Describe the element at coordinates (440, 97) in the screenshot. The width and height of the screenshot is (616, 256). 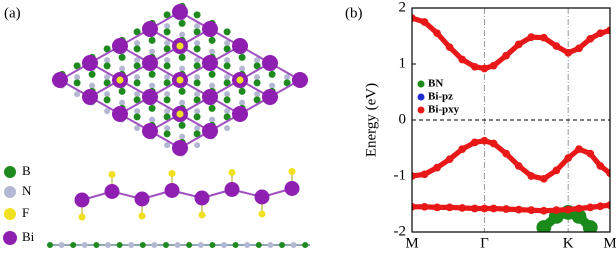
I see `legend-label: Bi-pz` at that location.